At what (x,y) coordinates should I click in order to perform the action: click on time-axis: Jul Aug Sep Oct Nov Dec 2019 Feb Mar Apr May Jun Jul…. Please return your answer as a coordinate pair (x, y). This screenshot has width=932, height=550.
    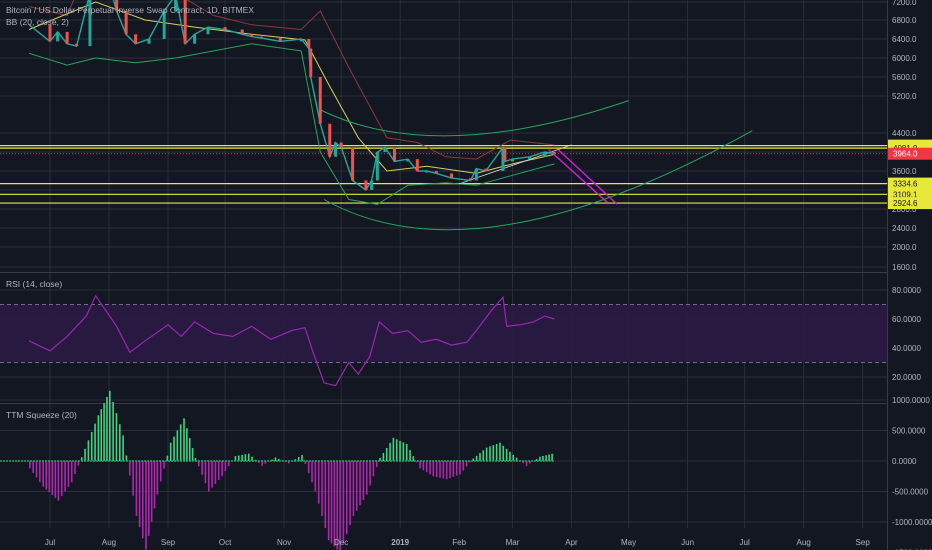
    Looking at the image, I should click on (457, 542).